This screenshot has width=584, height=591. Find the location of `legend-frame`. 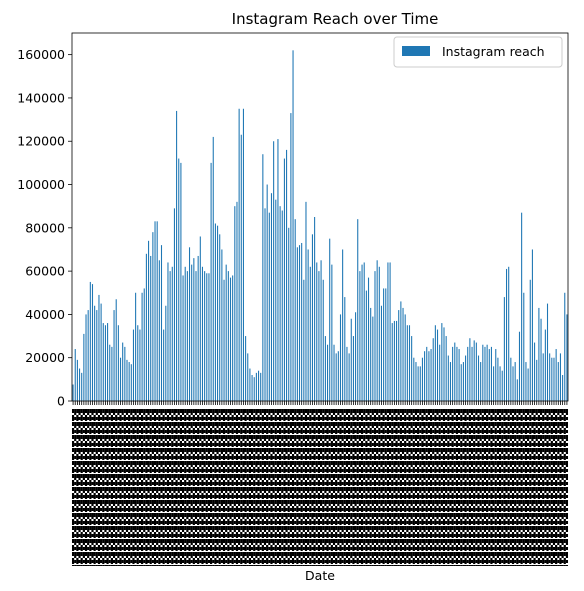

legend-frame is located at coordinates (478, 52).